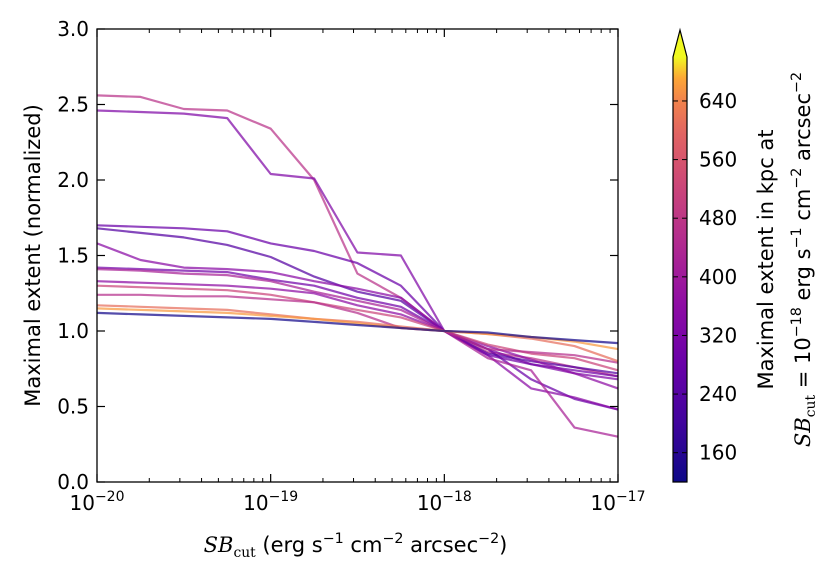 The image size is (830, 580). What do you see at coordinates (73, 105) in the screenshot?
I see `y-tick-label: 2.5` at bounding box center [73, 105].